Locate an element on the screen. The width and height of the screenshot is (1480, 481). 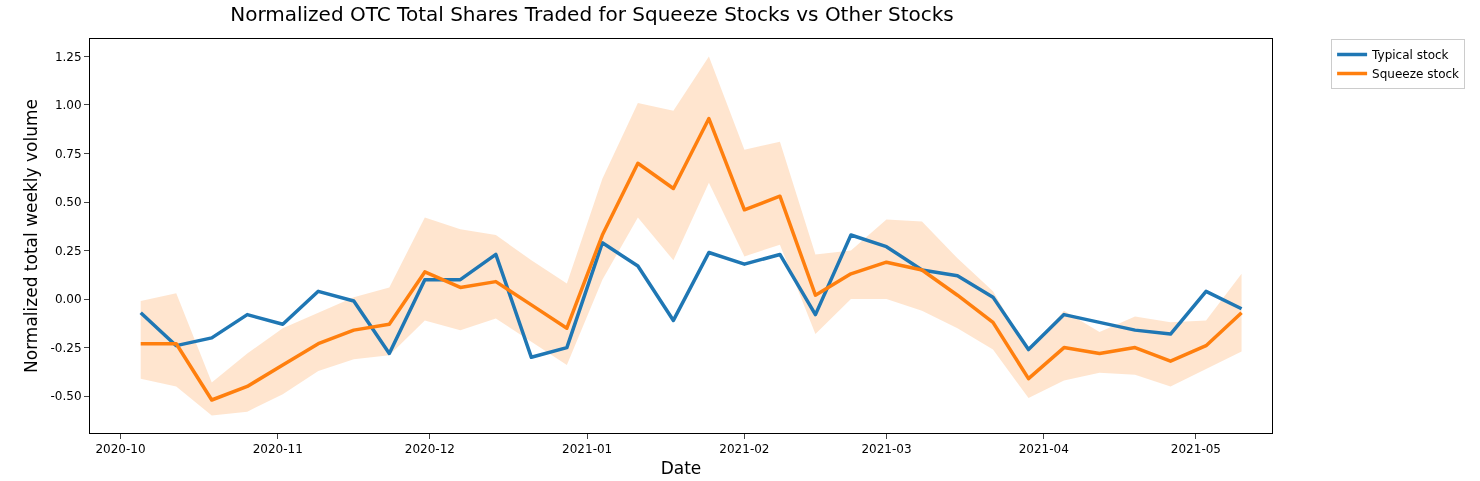
x-tick-label: 2021-02 is located at coordinates (744, 449).